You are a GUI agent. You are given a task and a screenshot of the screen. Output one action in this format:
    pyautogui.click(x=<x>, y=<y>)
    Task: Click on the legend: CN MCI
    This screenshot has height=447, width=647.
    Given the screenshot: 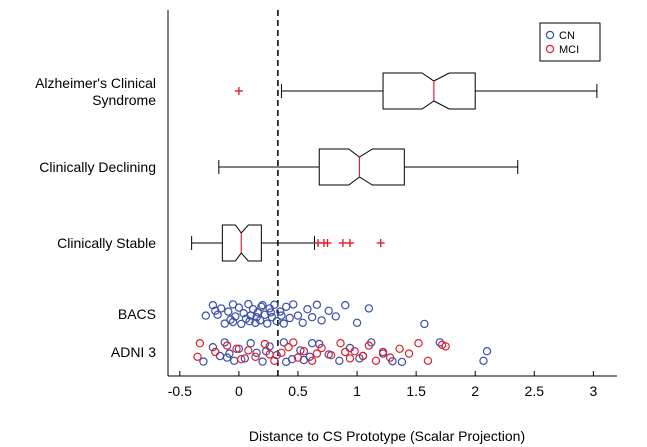 What is the action you would take?
    pyautogui.click(x=570, y=42)
    